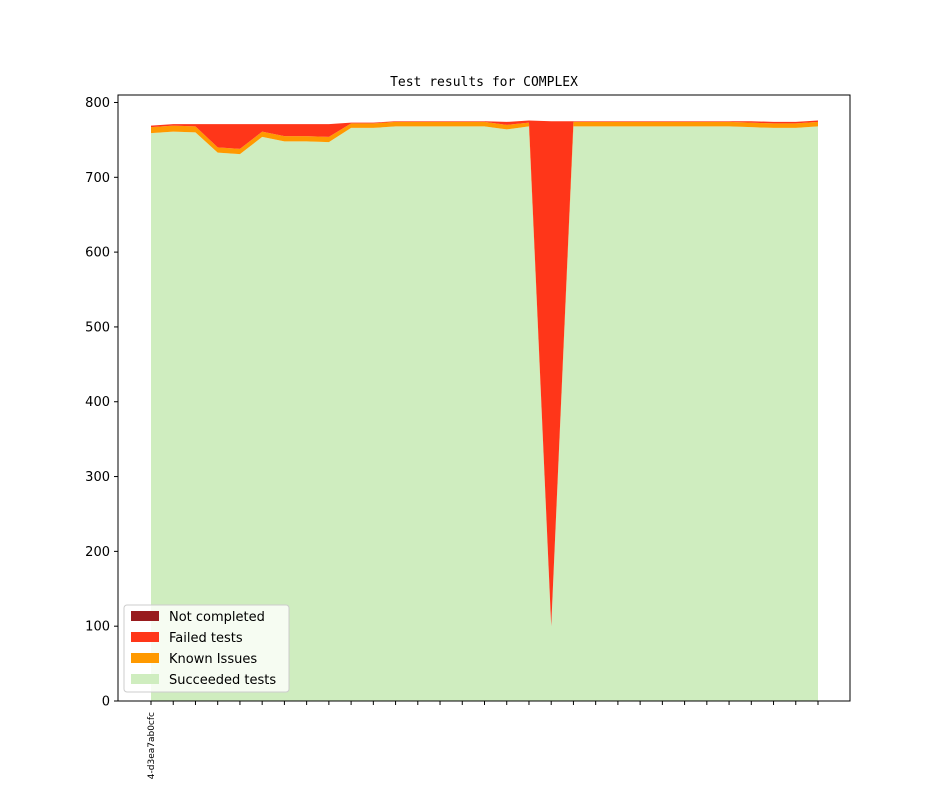  Describe the element at coordinates (97, 178) in the screenshot. I see `y-tick-label: 700` at that location.